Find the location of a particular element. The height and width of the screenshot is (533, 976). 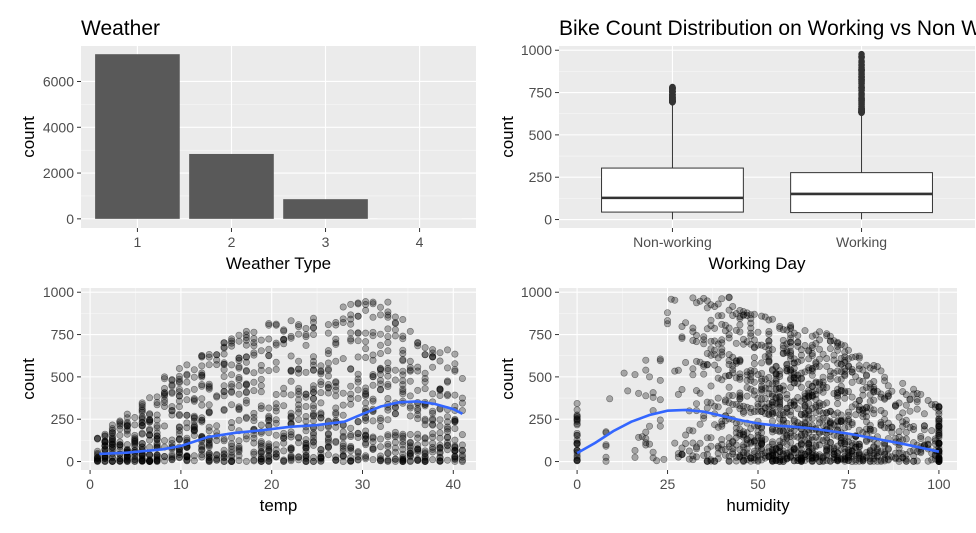

x-tick-label: 25 is located at coordinates (668, 484).